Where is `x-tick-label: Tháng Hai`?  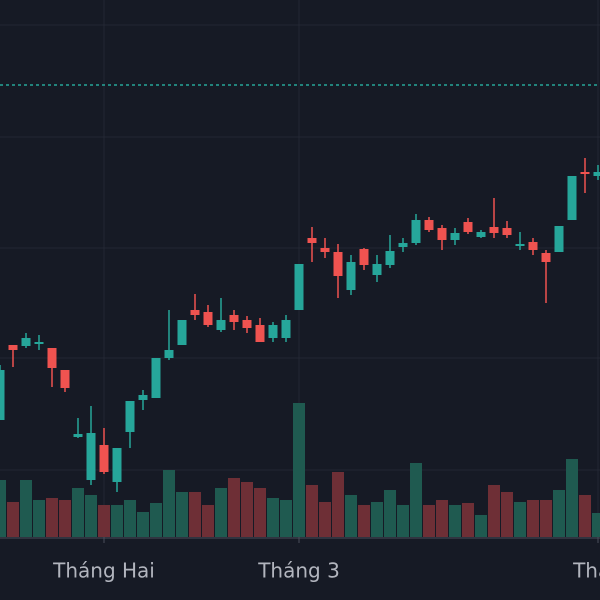
x-tick-label: Tháng Hai is located at coordinates (103, 571).